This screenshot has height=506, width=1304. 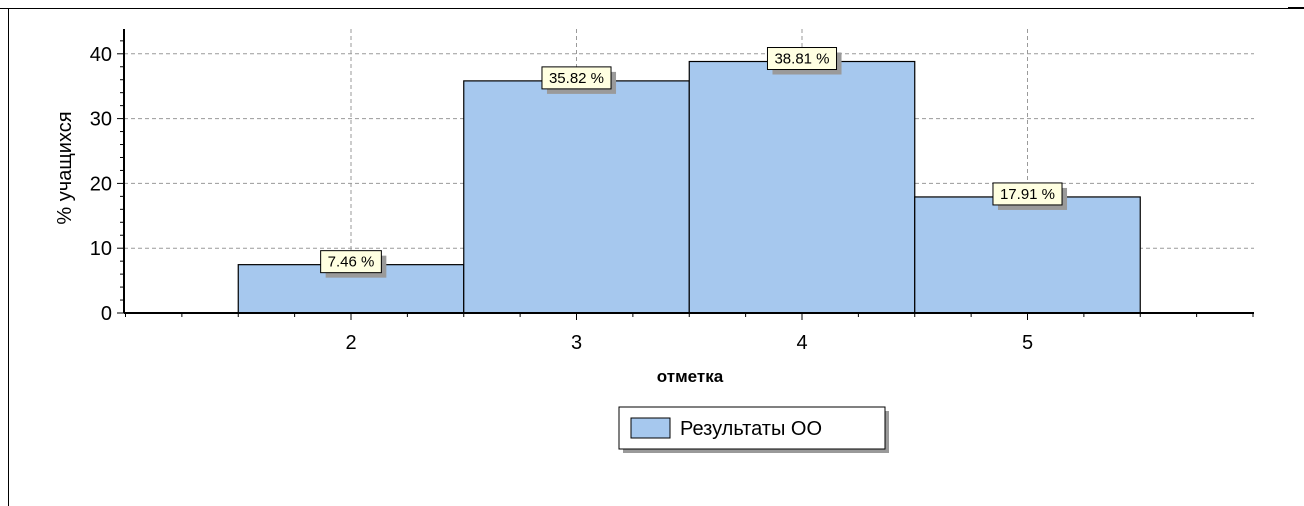 I want to click on data-label: 38.81 %, so click(x=801, y=59).